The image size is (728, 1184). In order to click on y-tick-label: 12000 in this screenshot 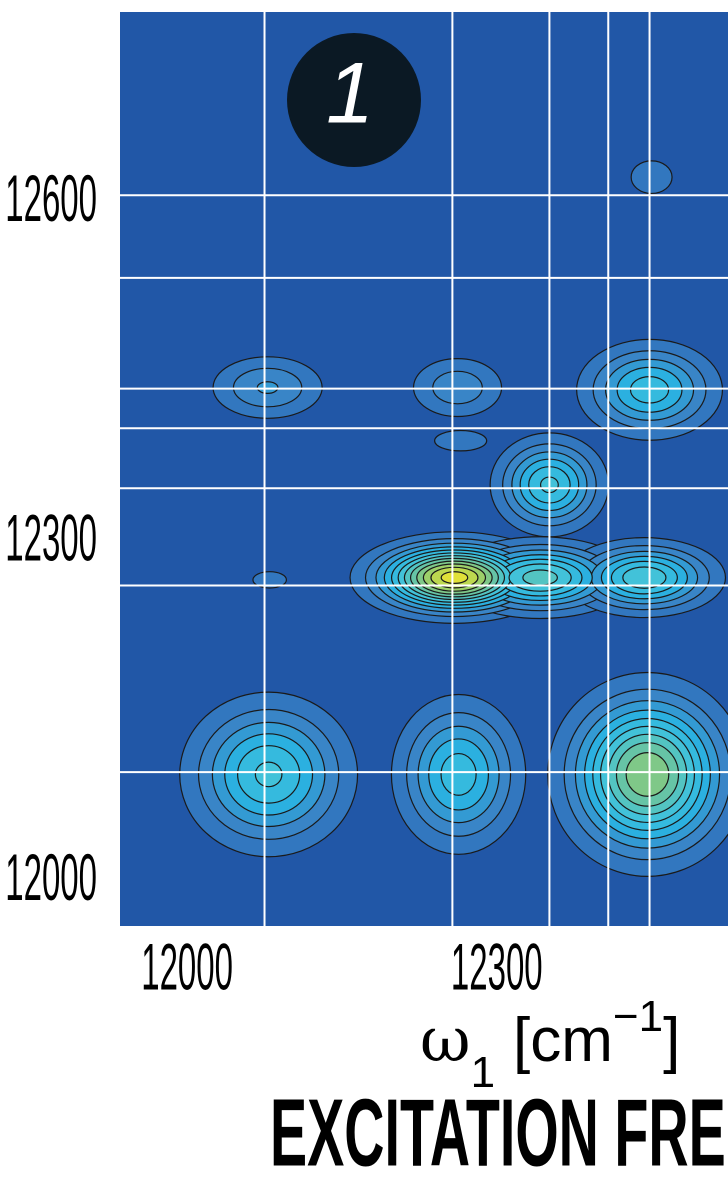, I will do `click(51, 878)`.